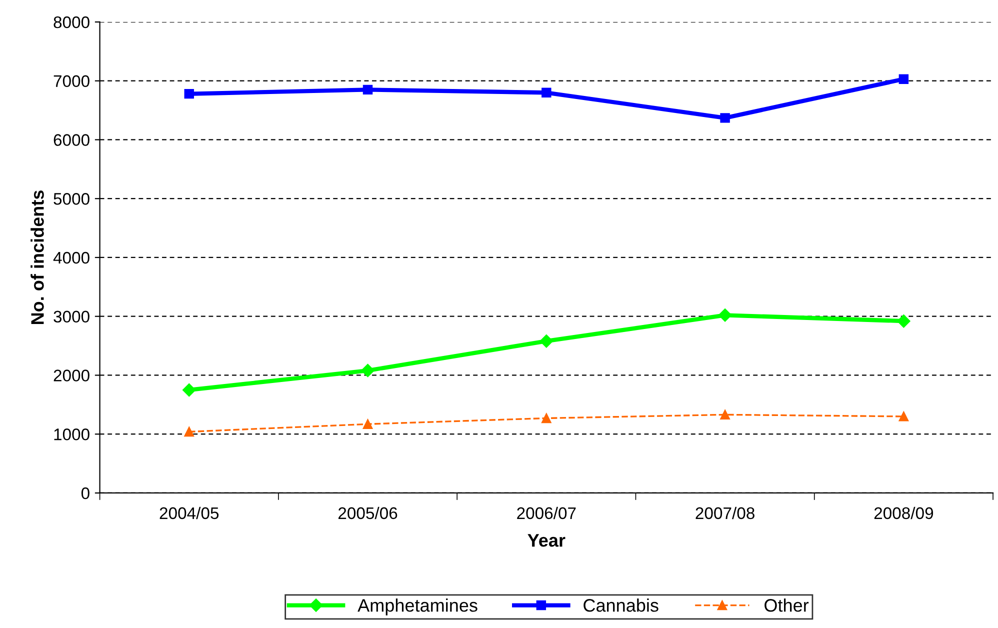 This screenshot has height=628, width=998. Describe the element at coordinates (904, 513) in the screenshot. I see `x-tick-label: 2008/09` at that location.